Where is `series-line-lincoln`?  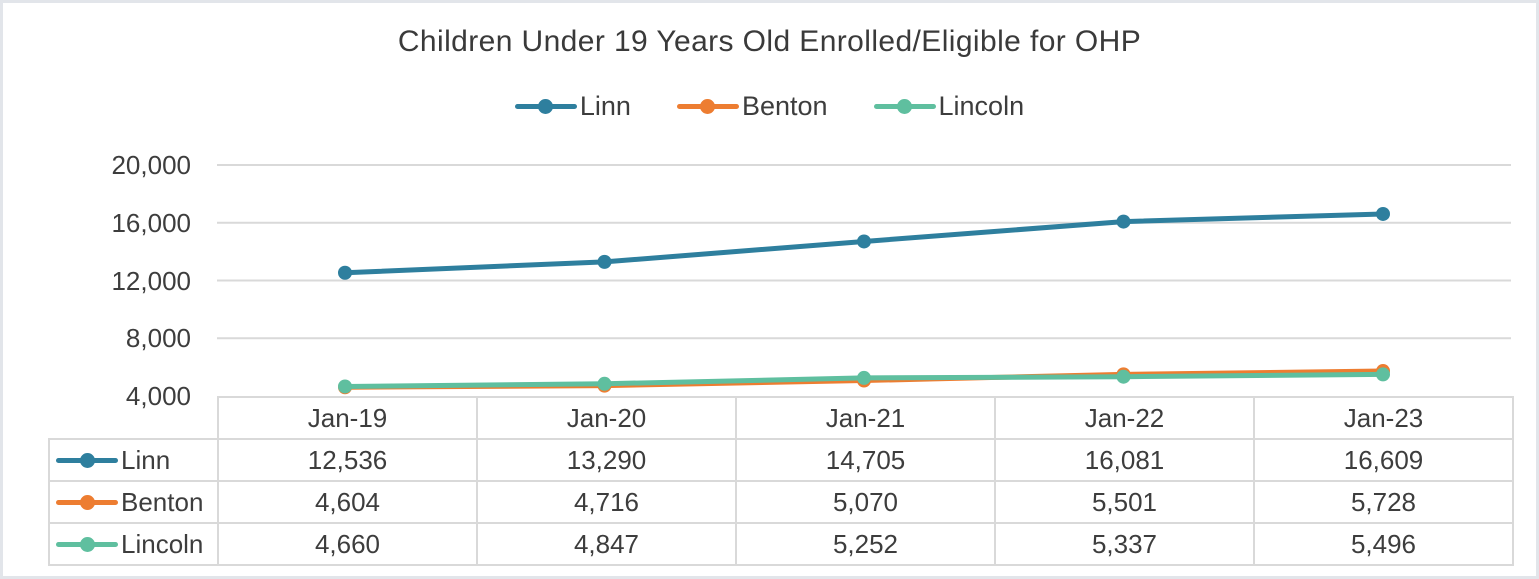
series-line-lincoln is located at coordinates (864, 380).